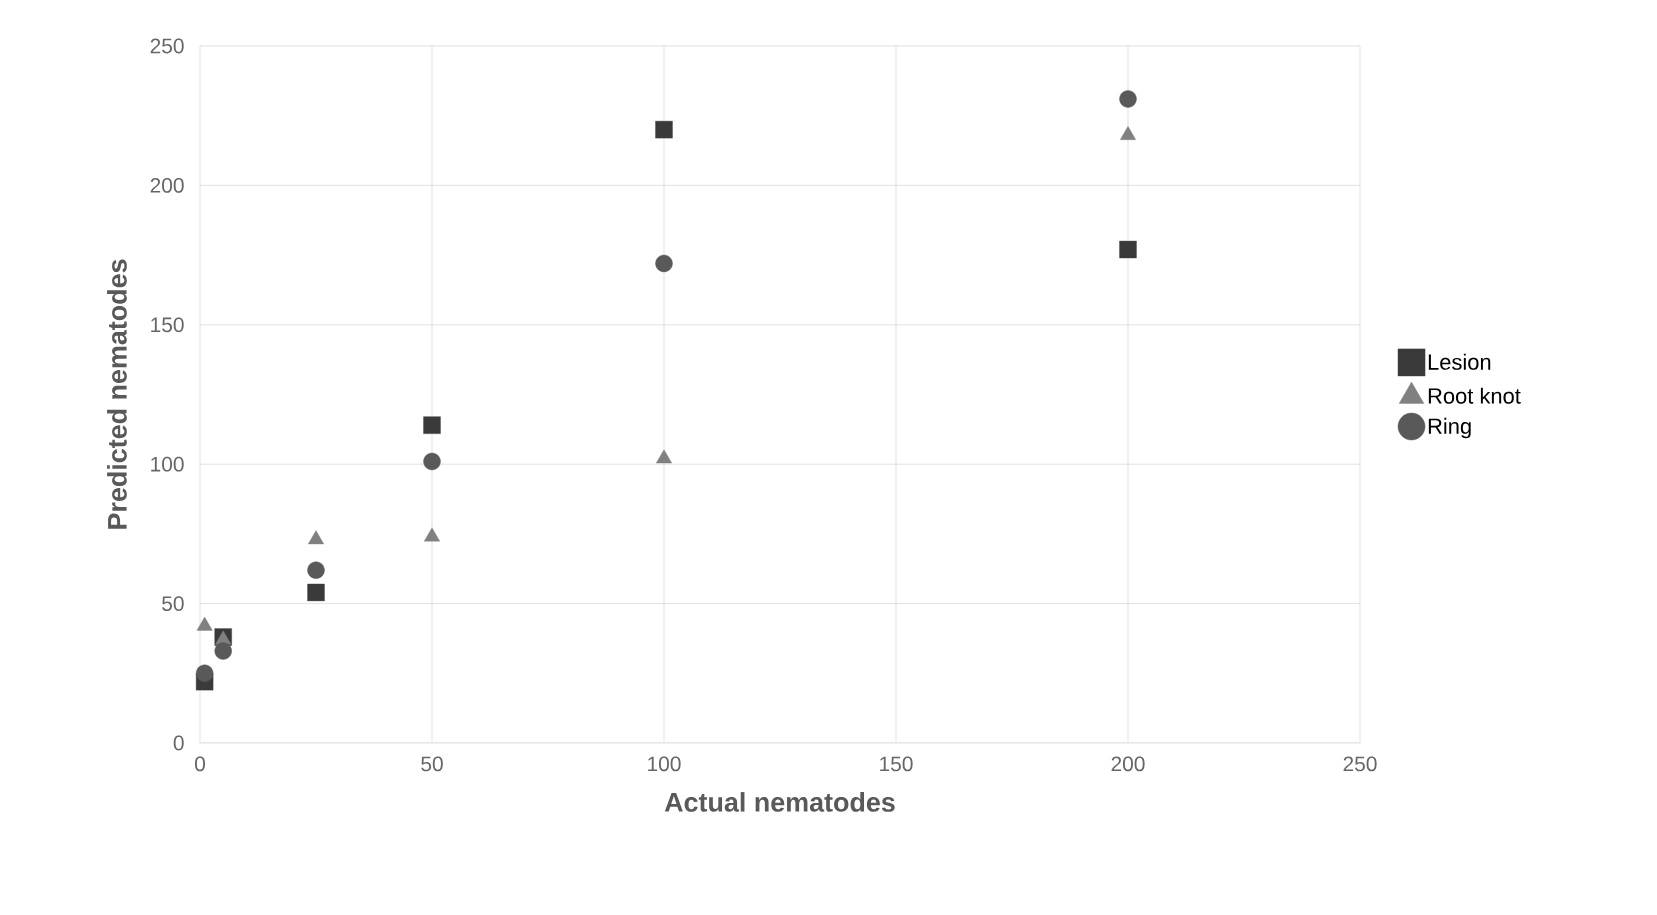 The width and height of the screenshot is (1657, 915). I want to click on x-axis-title: Actual nematodes, so click(779, 802).